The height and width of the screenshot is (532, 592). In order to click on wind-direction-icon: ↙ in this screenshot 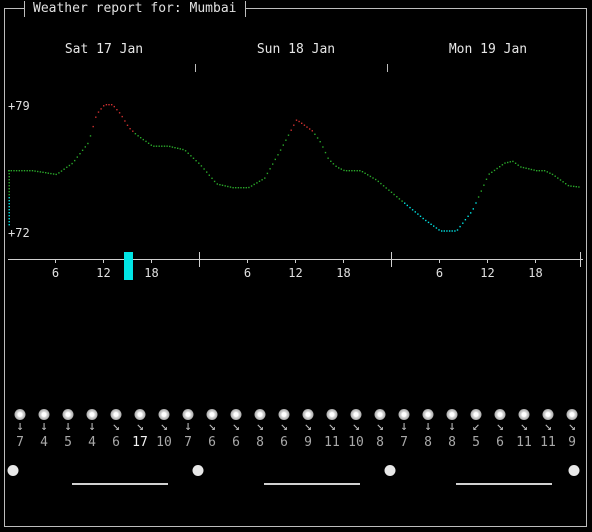, I will do `click(476, 426)`.